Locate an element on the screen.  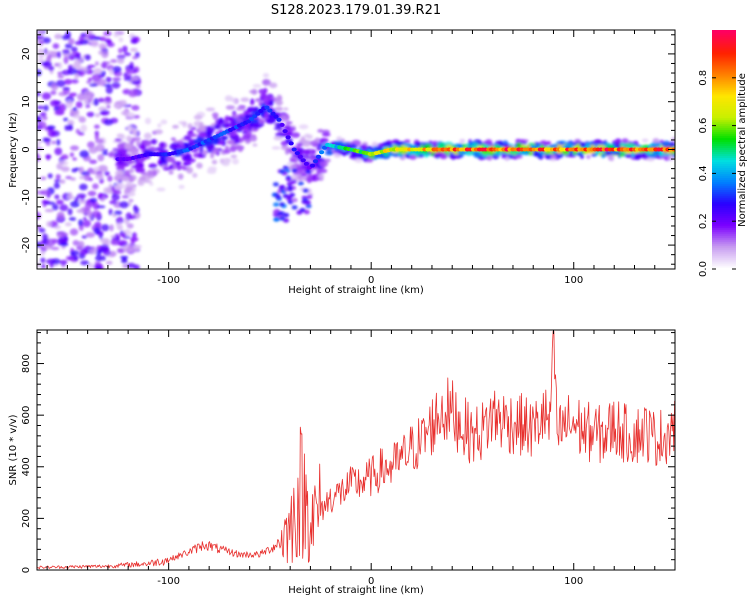
colorbar-tick-label: 0.4 is located at coordinates (703, 173).